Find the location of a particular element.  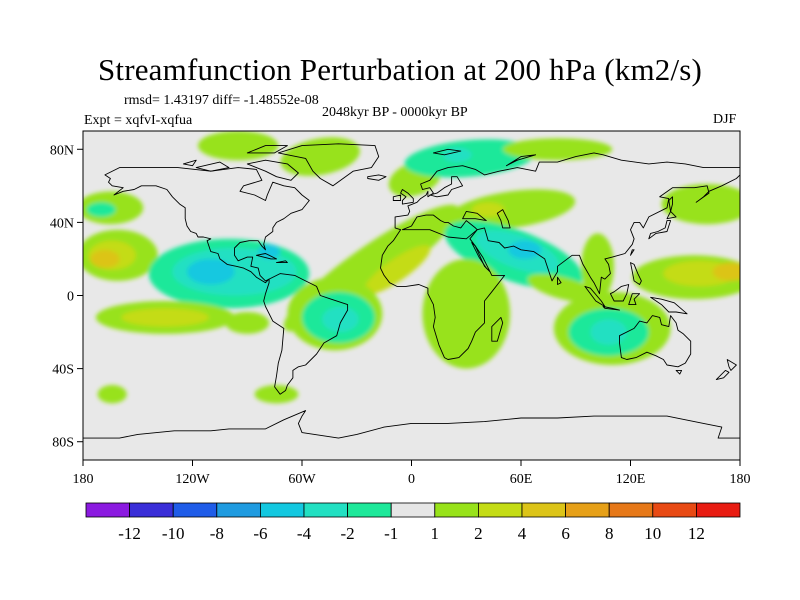

coastline-java is located at coordinates (611, 308).